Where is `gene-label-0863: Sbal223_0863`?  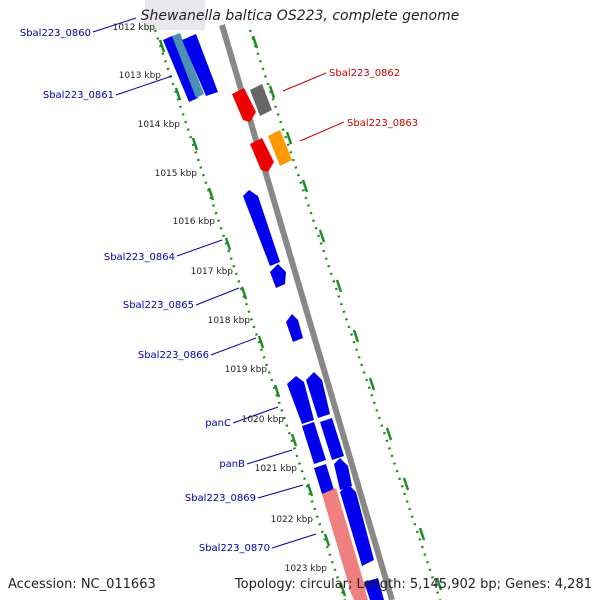 gene-label-0863: Sbal223_0863 is located at coordinates (382, 123).